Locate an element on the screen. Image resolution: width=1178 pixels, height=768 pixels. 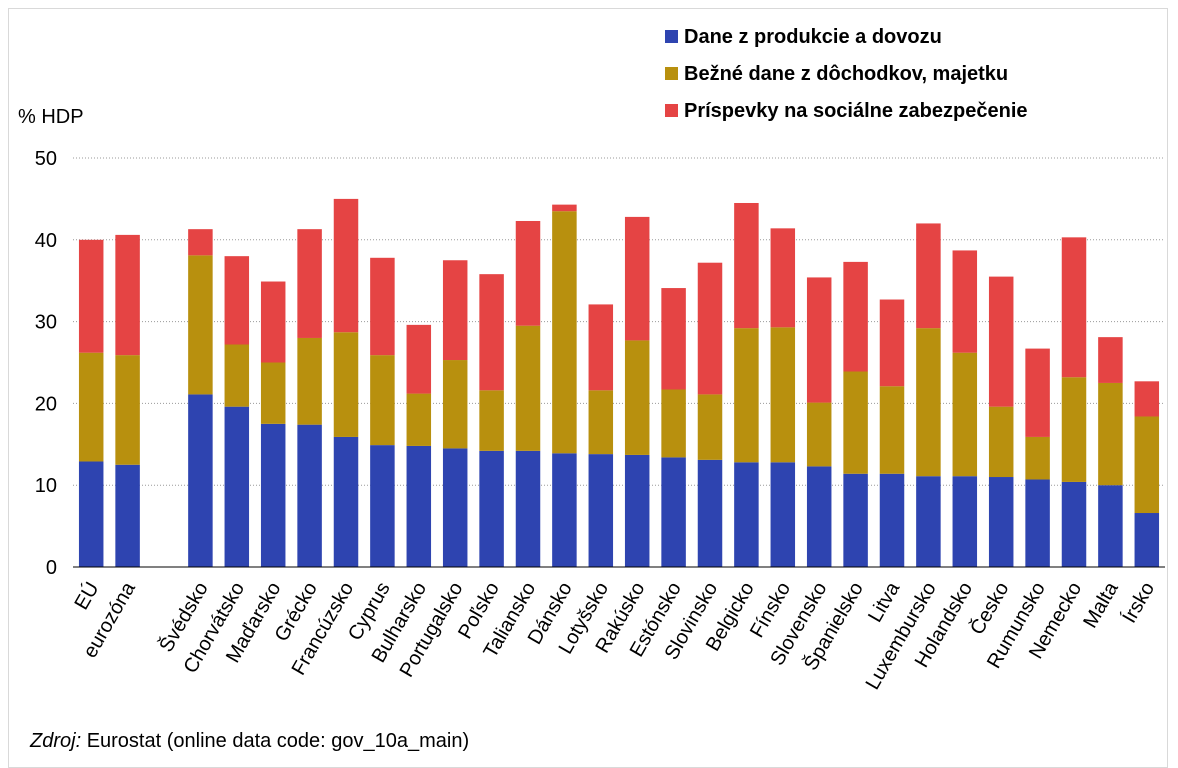
y-tick-label: 0 is located at coordinates (51, 568).